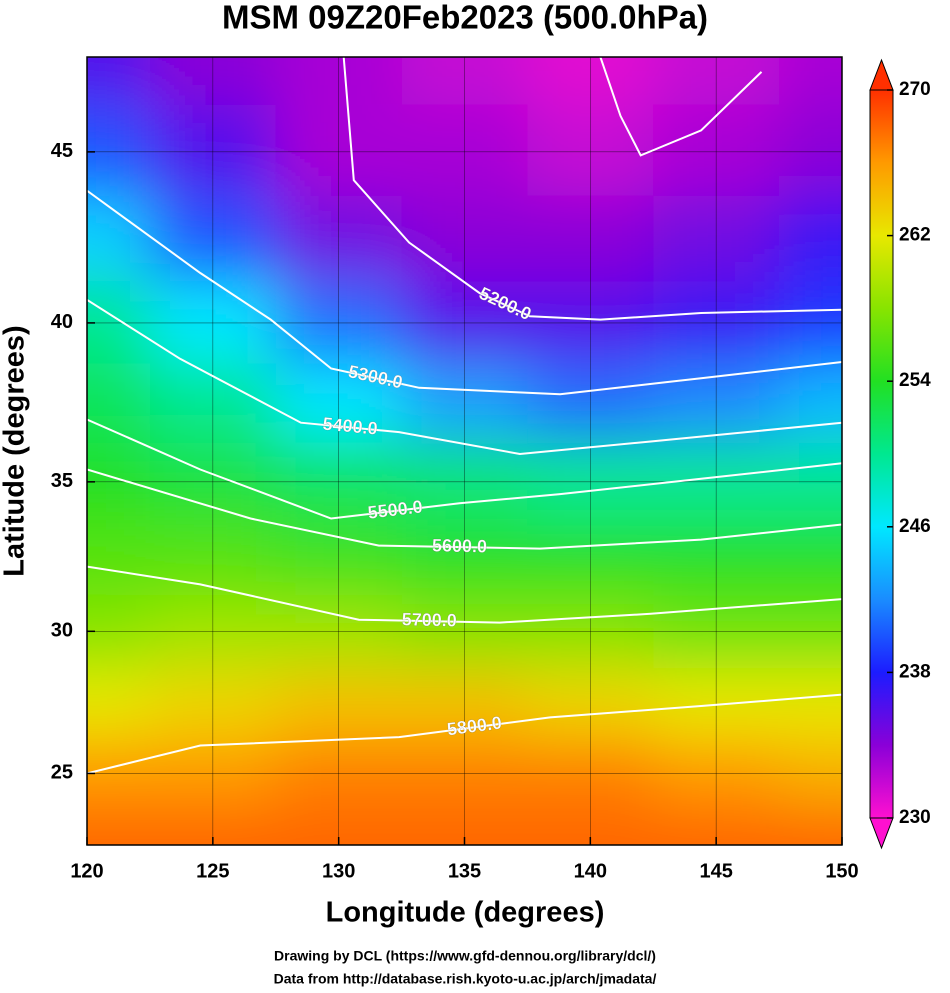  I want to click on x-tick-label: 135, so click(464, 871).